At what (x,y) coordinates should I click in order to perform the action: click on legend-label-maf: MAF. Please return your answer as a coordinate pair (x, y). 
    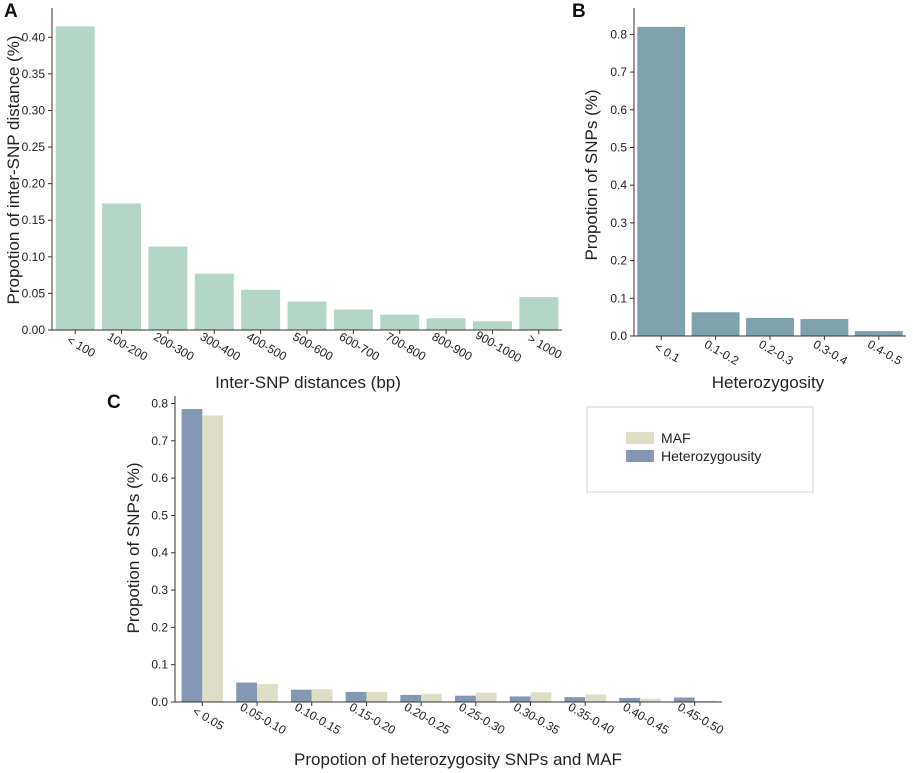
    Looking at the image, I should click on (676, 438).